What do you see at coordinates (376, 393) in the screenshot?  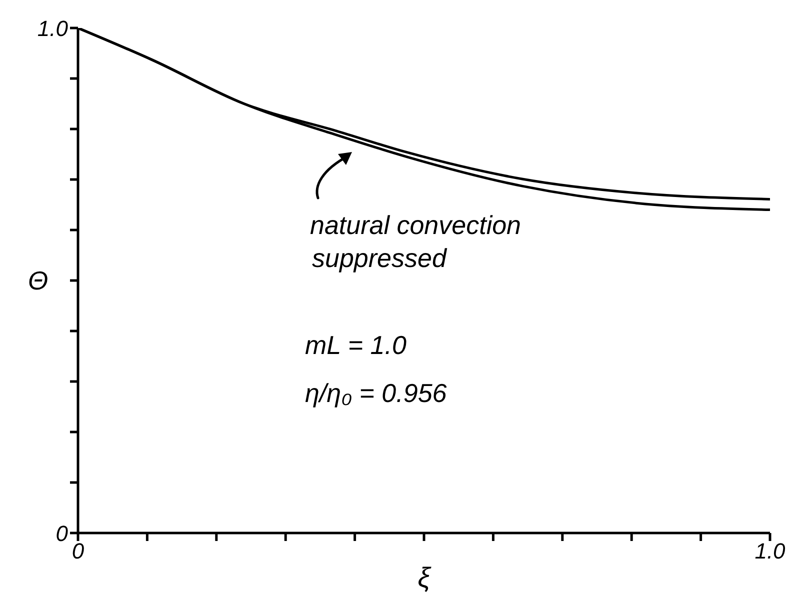 I see `annotation: η/η₀ = 0.956` at bounding box center [376, 393].